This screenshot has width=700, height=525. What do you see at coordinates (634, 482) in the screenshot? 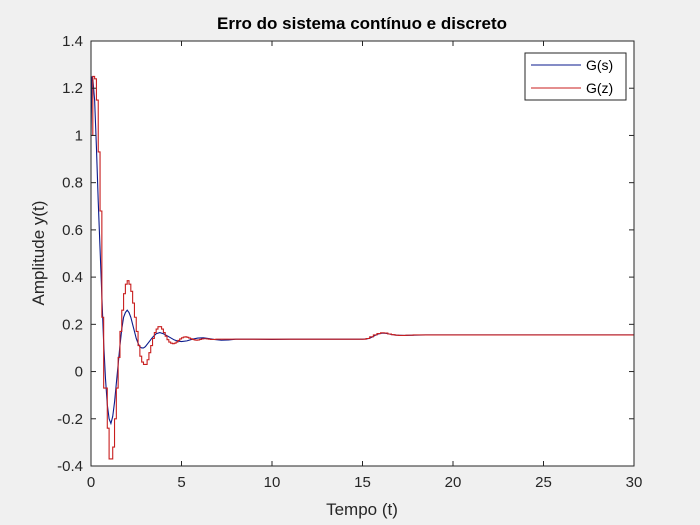
I see `x-tick-label: 30` at bounding box center [634, 482].